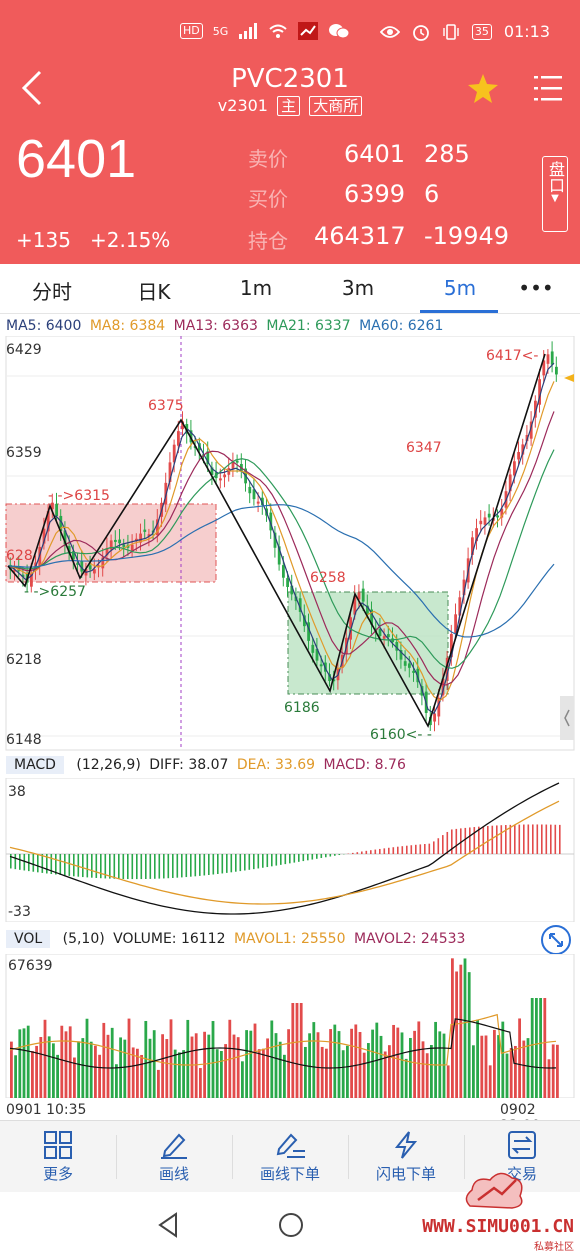  I want to click on menu-icon, so click(548, 88).